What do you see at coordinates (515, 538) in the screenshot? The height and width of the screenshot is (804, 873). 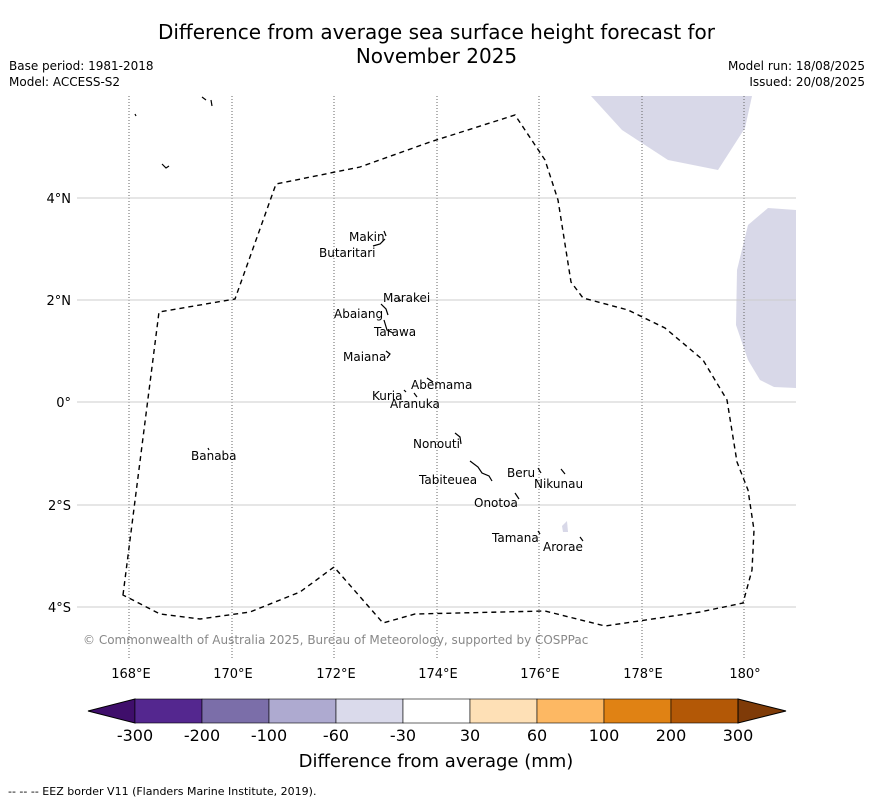 I see `place-tamana: Tamana` at bounding box center [515, 538].